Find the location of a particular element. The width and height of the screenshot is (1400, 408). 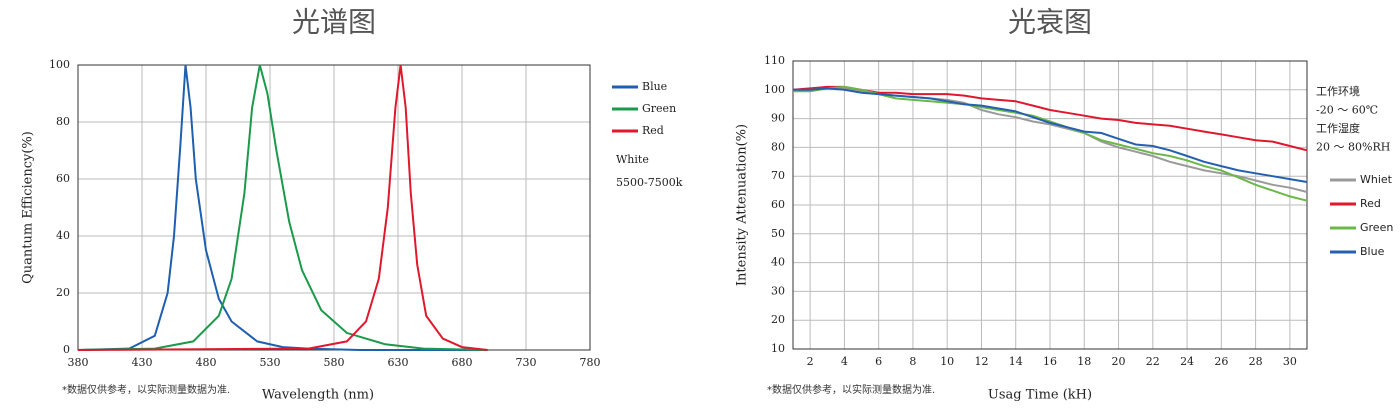

y-tick-label: 110 is located at coordinates (774, 60).